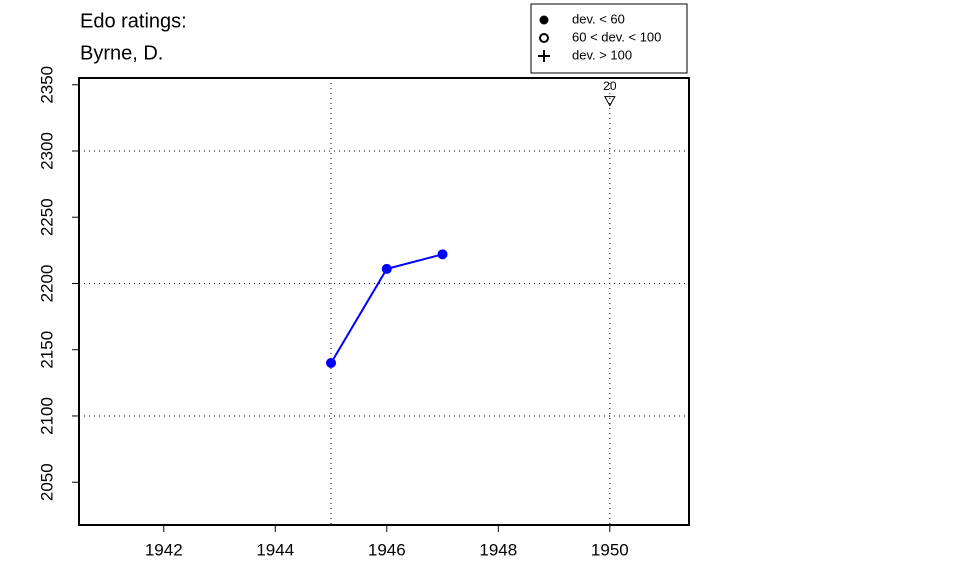 The width and height of the screenshot is (960, 576). I want to click on y-tick-label: 2350, so click(46, 85).